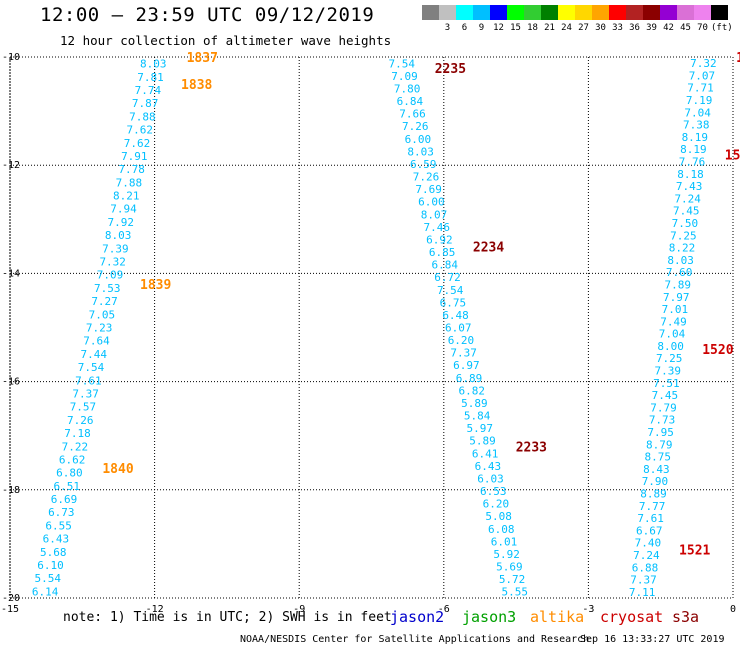 The width and height of the screenshot is (740, 650). What do you see at coordinates (466, 365) in the screenshot?
I see `wave-height-value: 6.97` at bounding box center [466, 365].